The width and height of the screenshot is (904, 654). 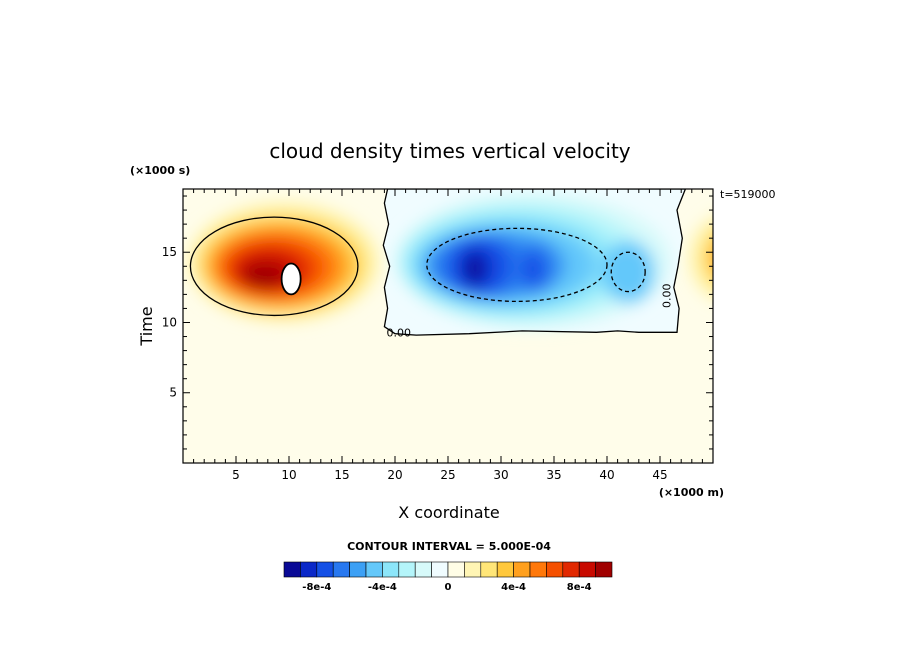 I want to click on contour-positive-max, so click(x=291, y=279).